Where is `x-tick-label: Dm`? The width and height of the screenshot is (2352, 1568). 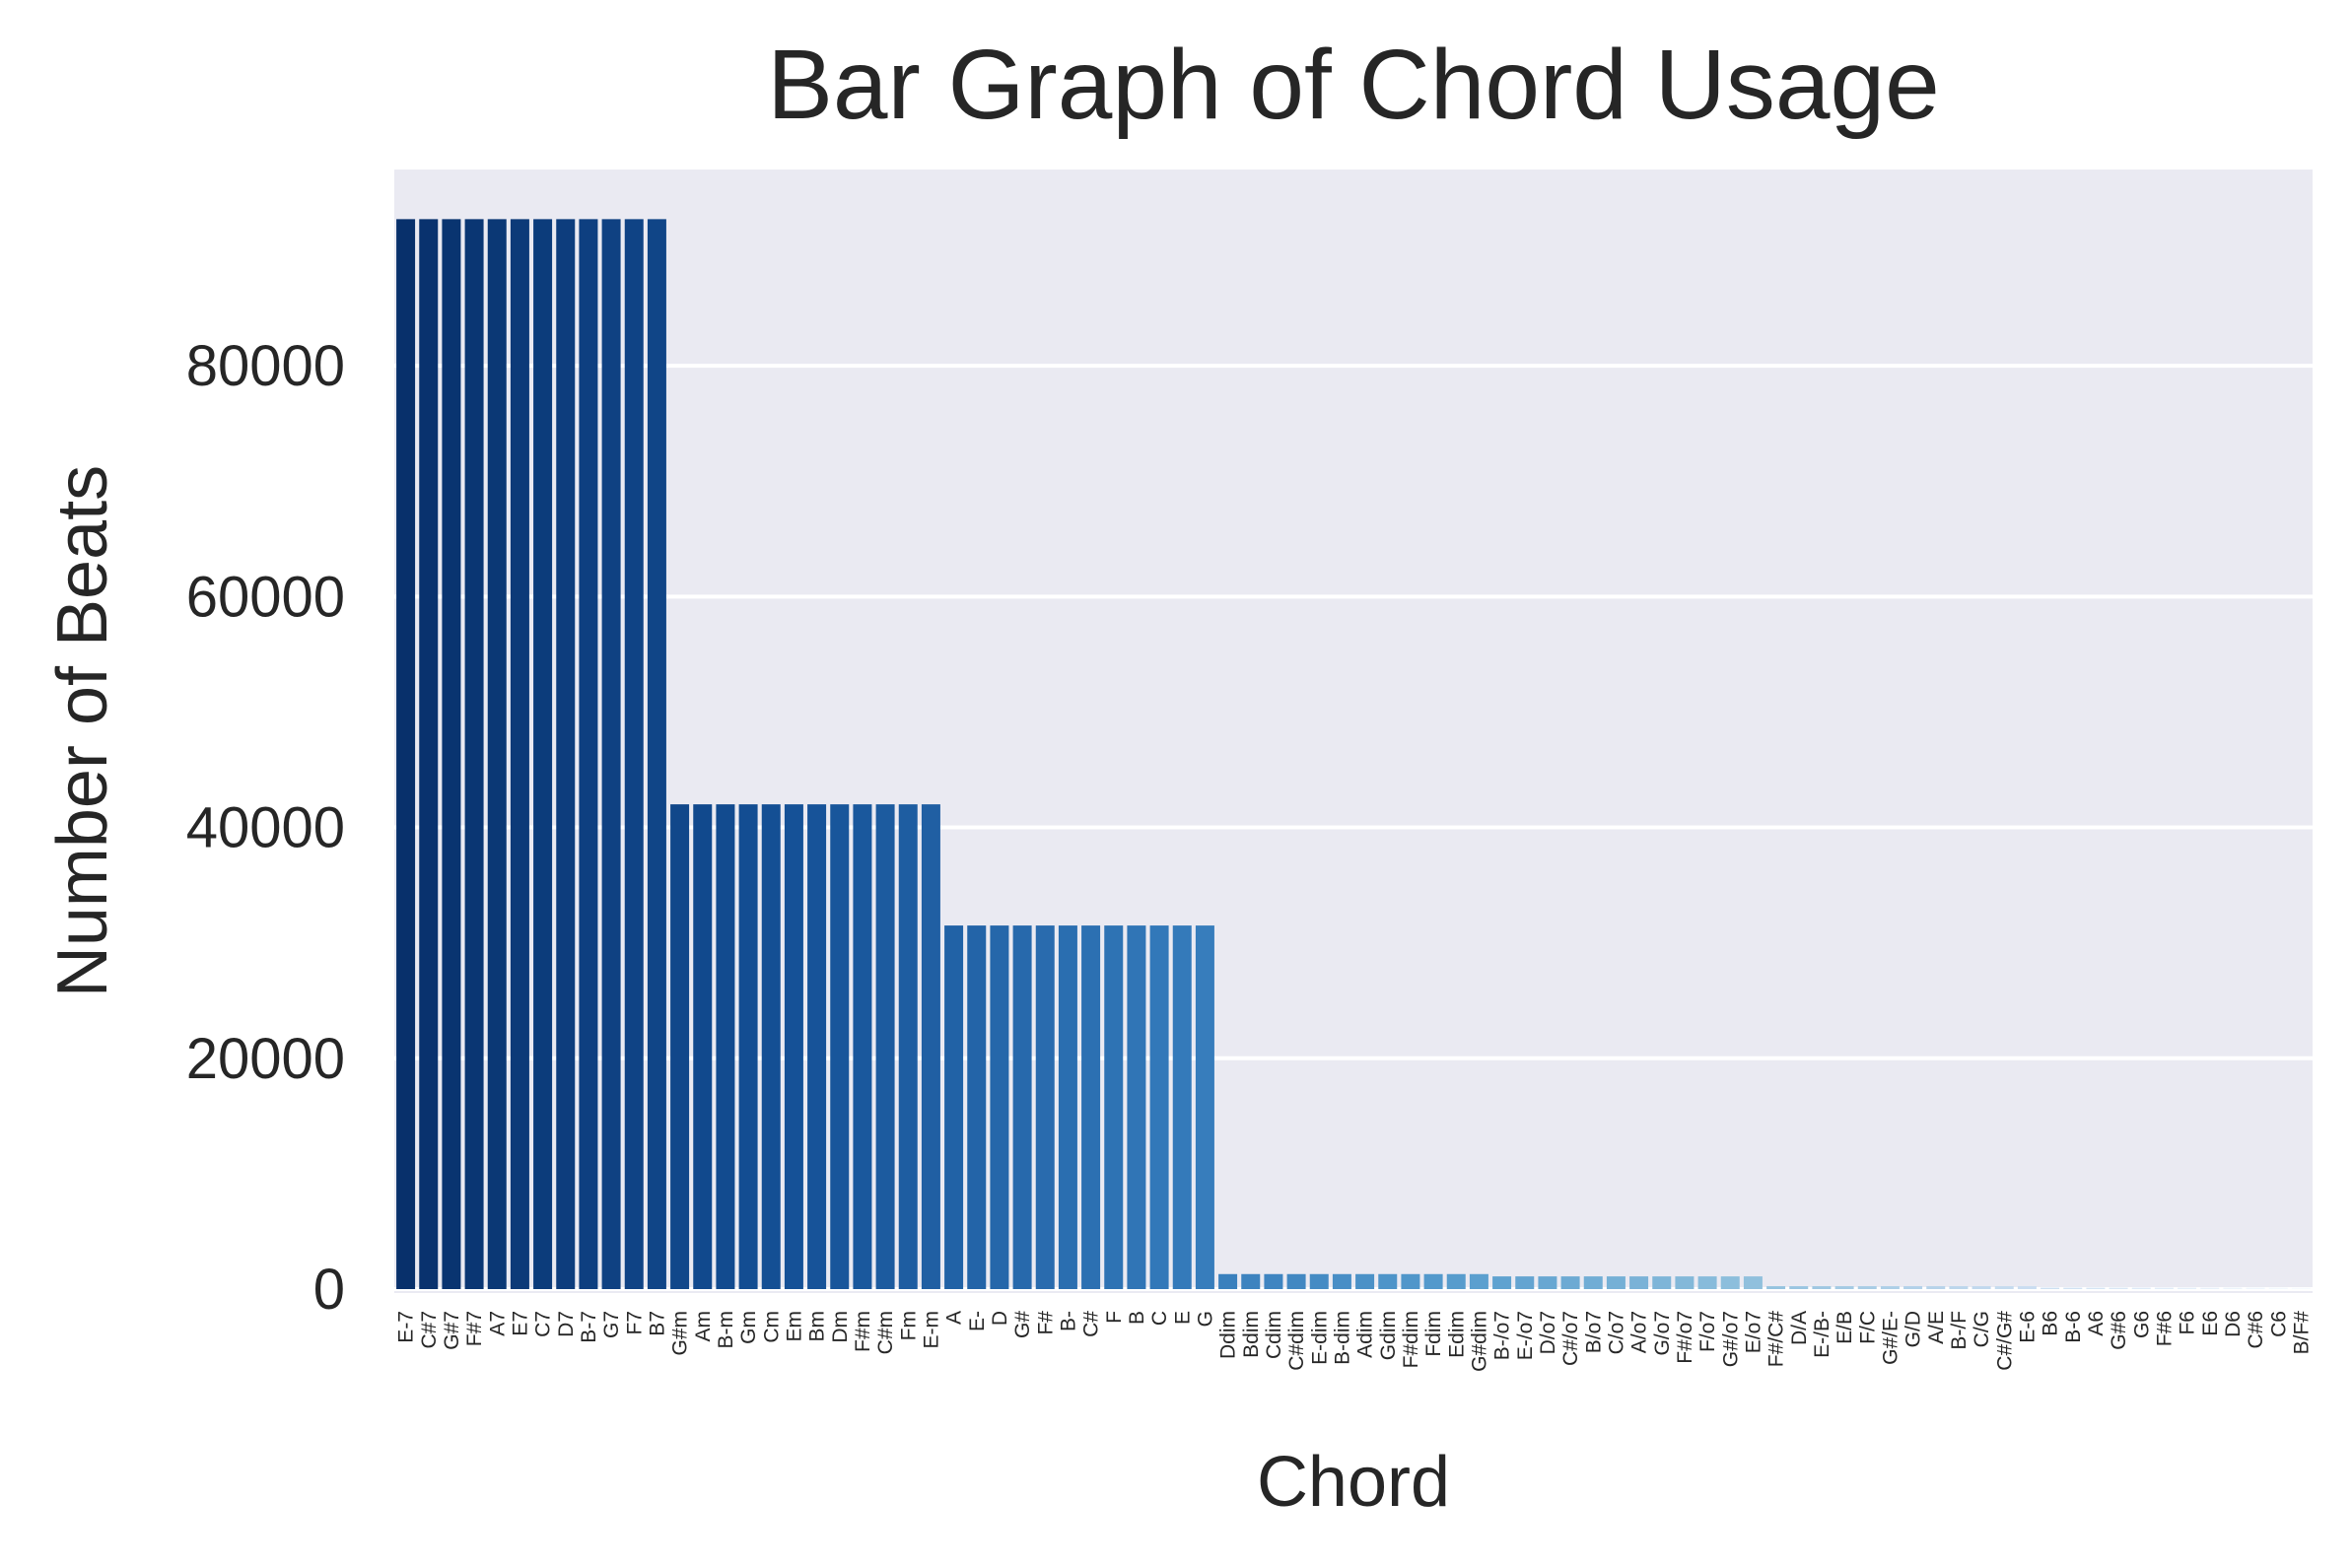 x-tick-label: Dm is located at coordinates (840, 1327).